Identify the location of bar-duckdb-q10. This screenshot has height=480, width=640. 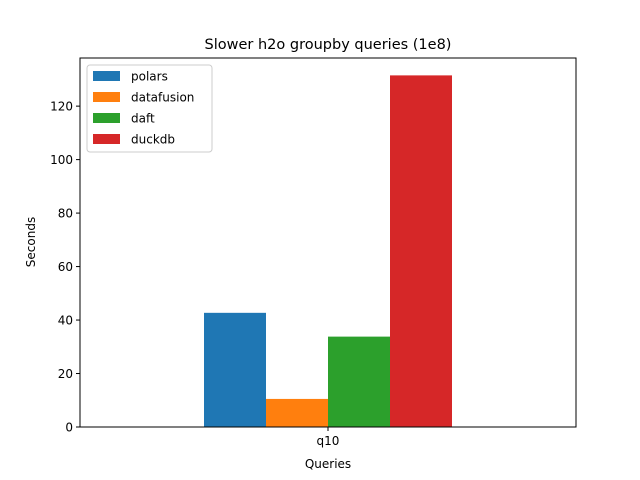
(421, 251).